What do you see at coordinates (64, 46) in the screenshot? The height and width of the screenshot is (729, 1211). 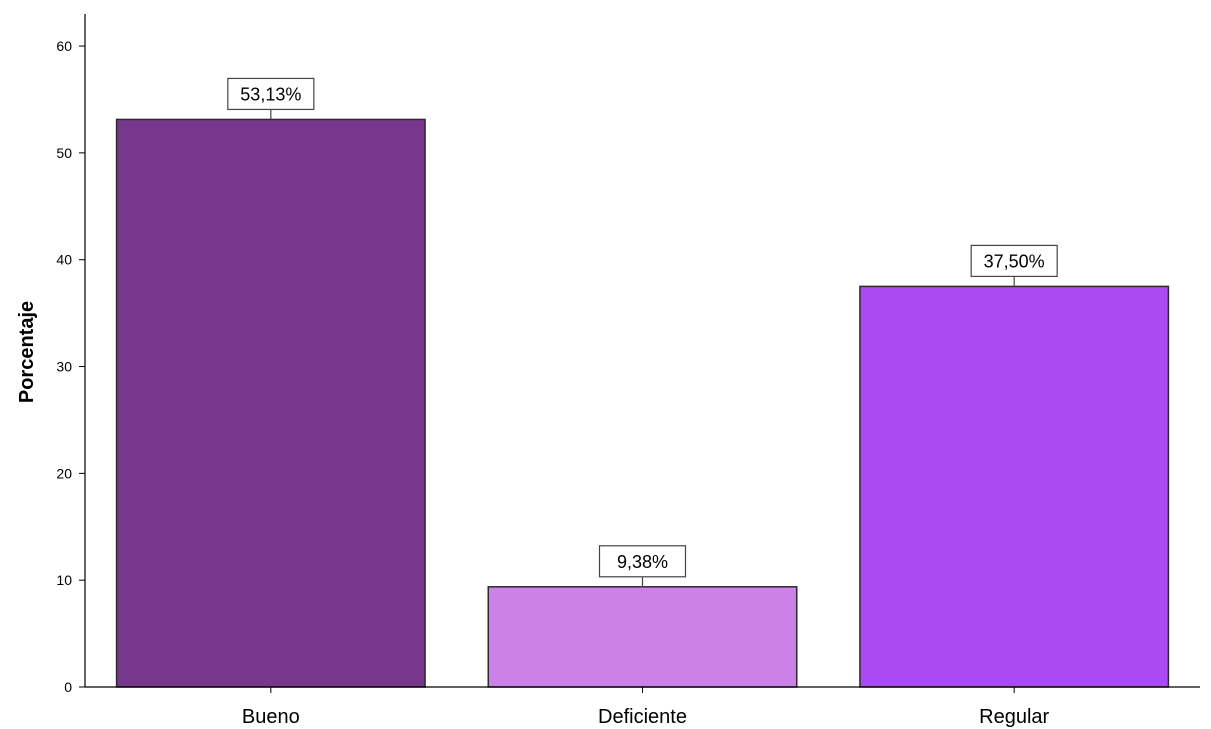 I see `y-tick-label: 60` at bounding box center [64, 46].